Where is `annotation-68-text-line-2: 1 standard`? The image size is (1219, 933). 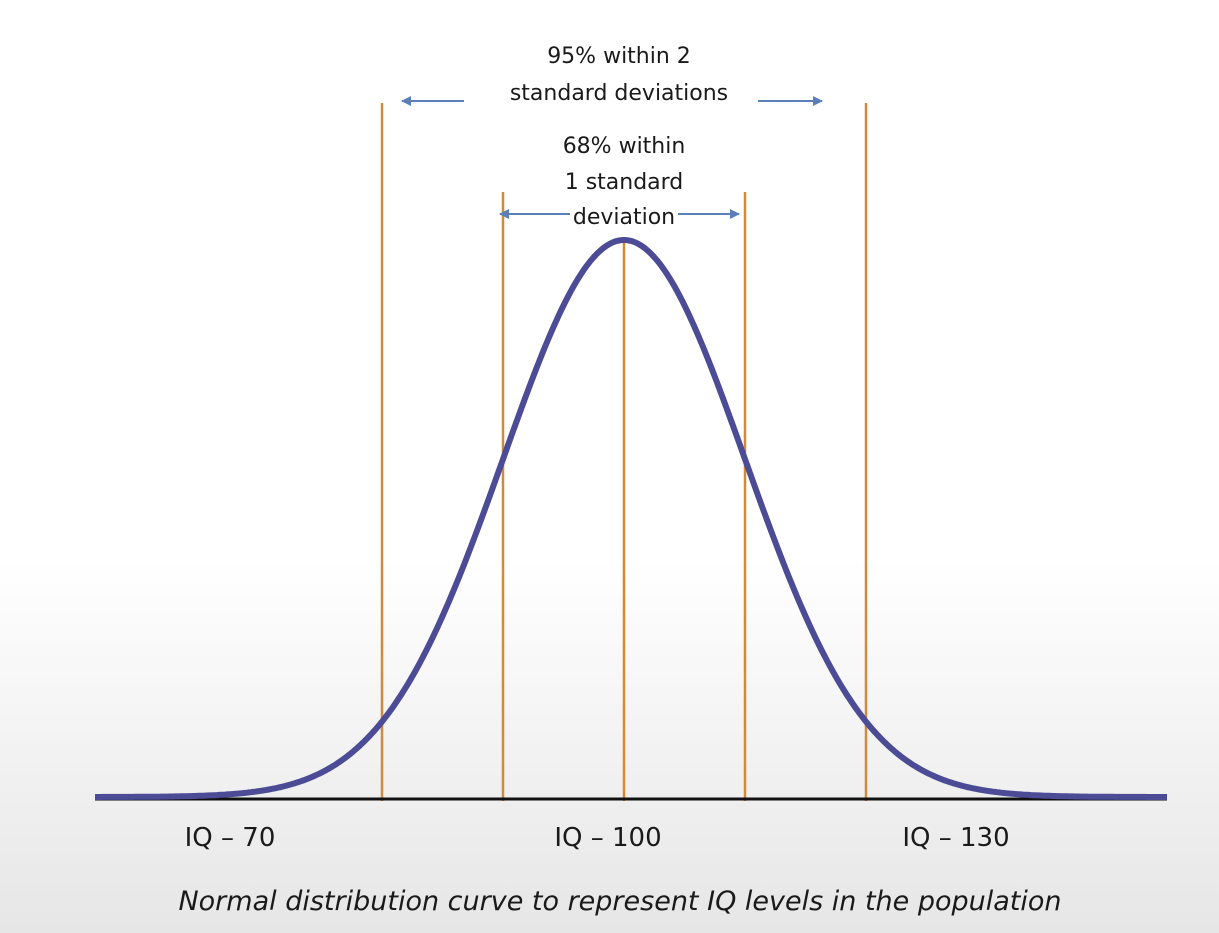 annotation-68-text-line-2: 1 standard is located at coordinates (624, 182).